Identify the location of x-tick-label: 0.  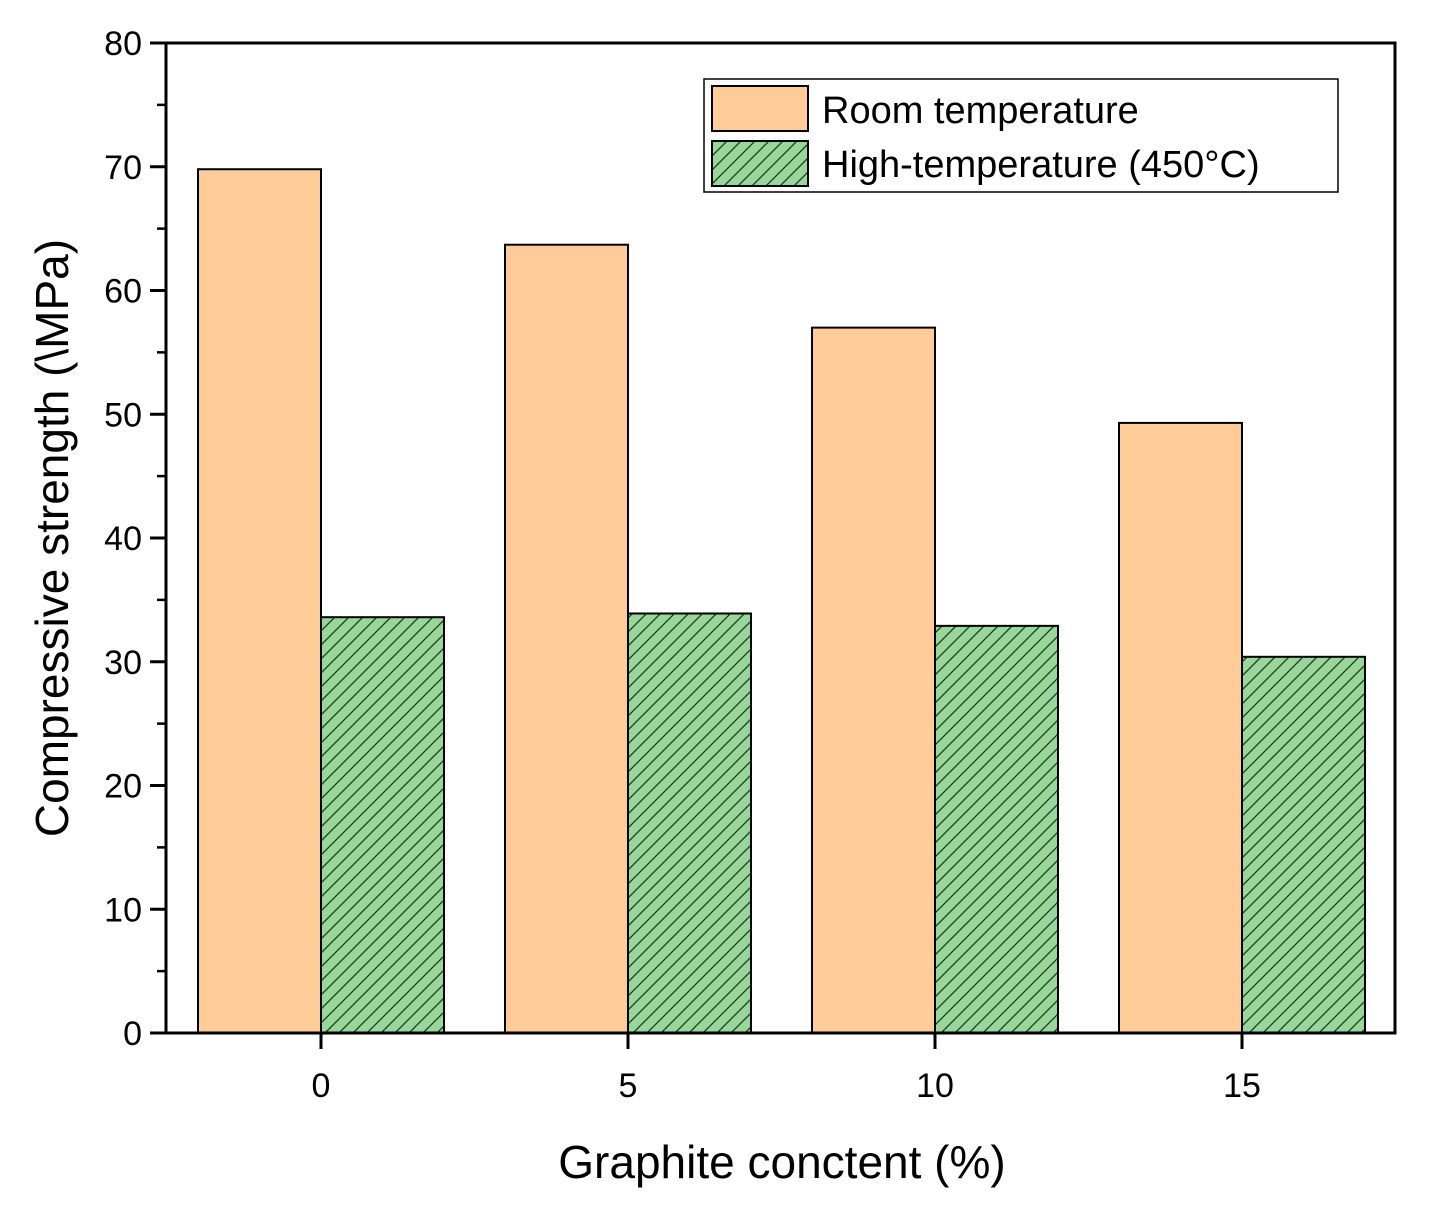
(321, 1086).